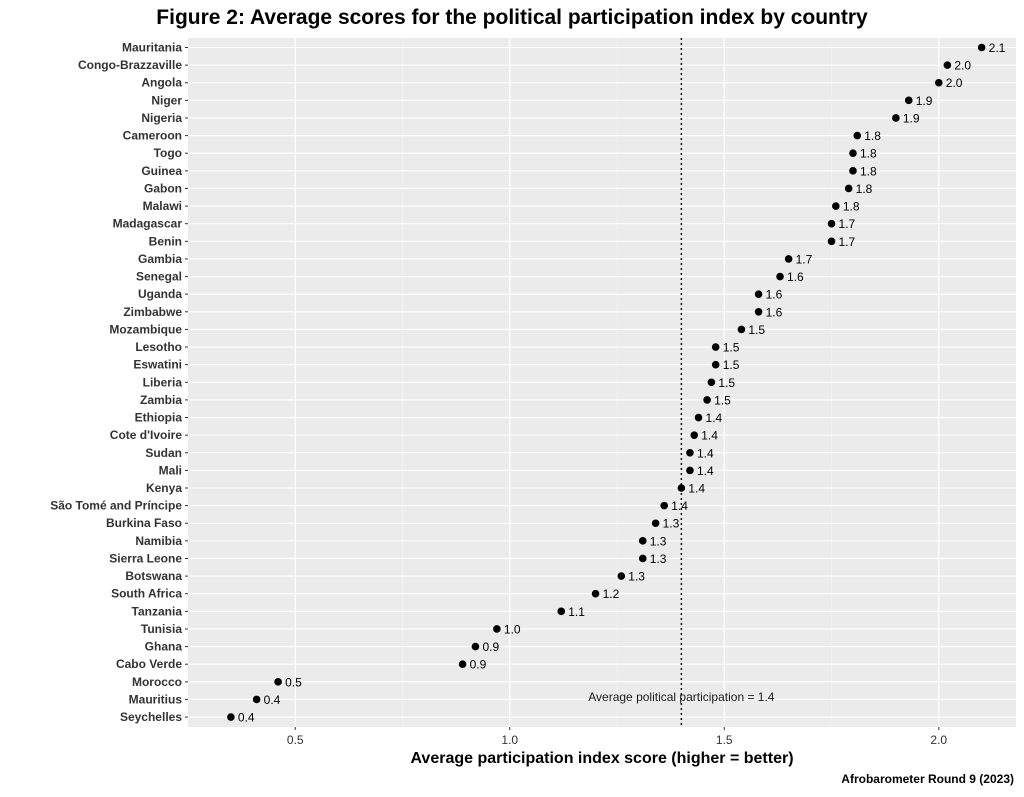 The image size is (1024, 797). Describe the element at coordinates (165, 241) in the screenshot. I see `y-tick-label: Benin` at that location.